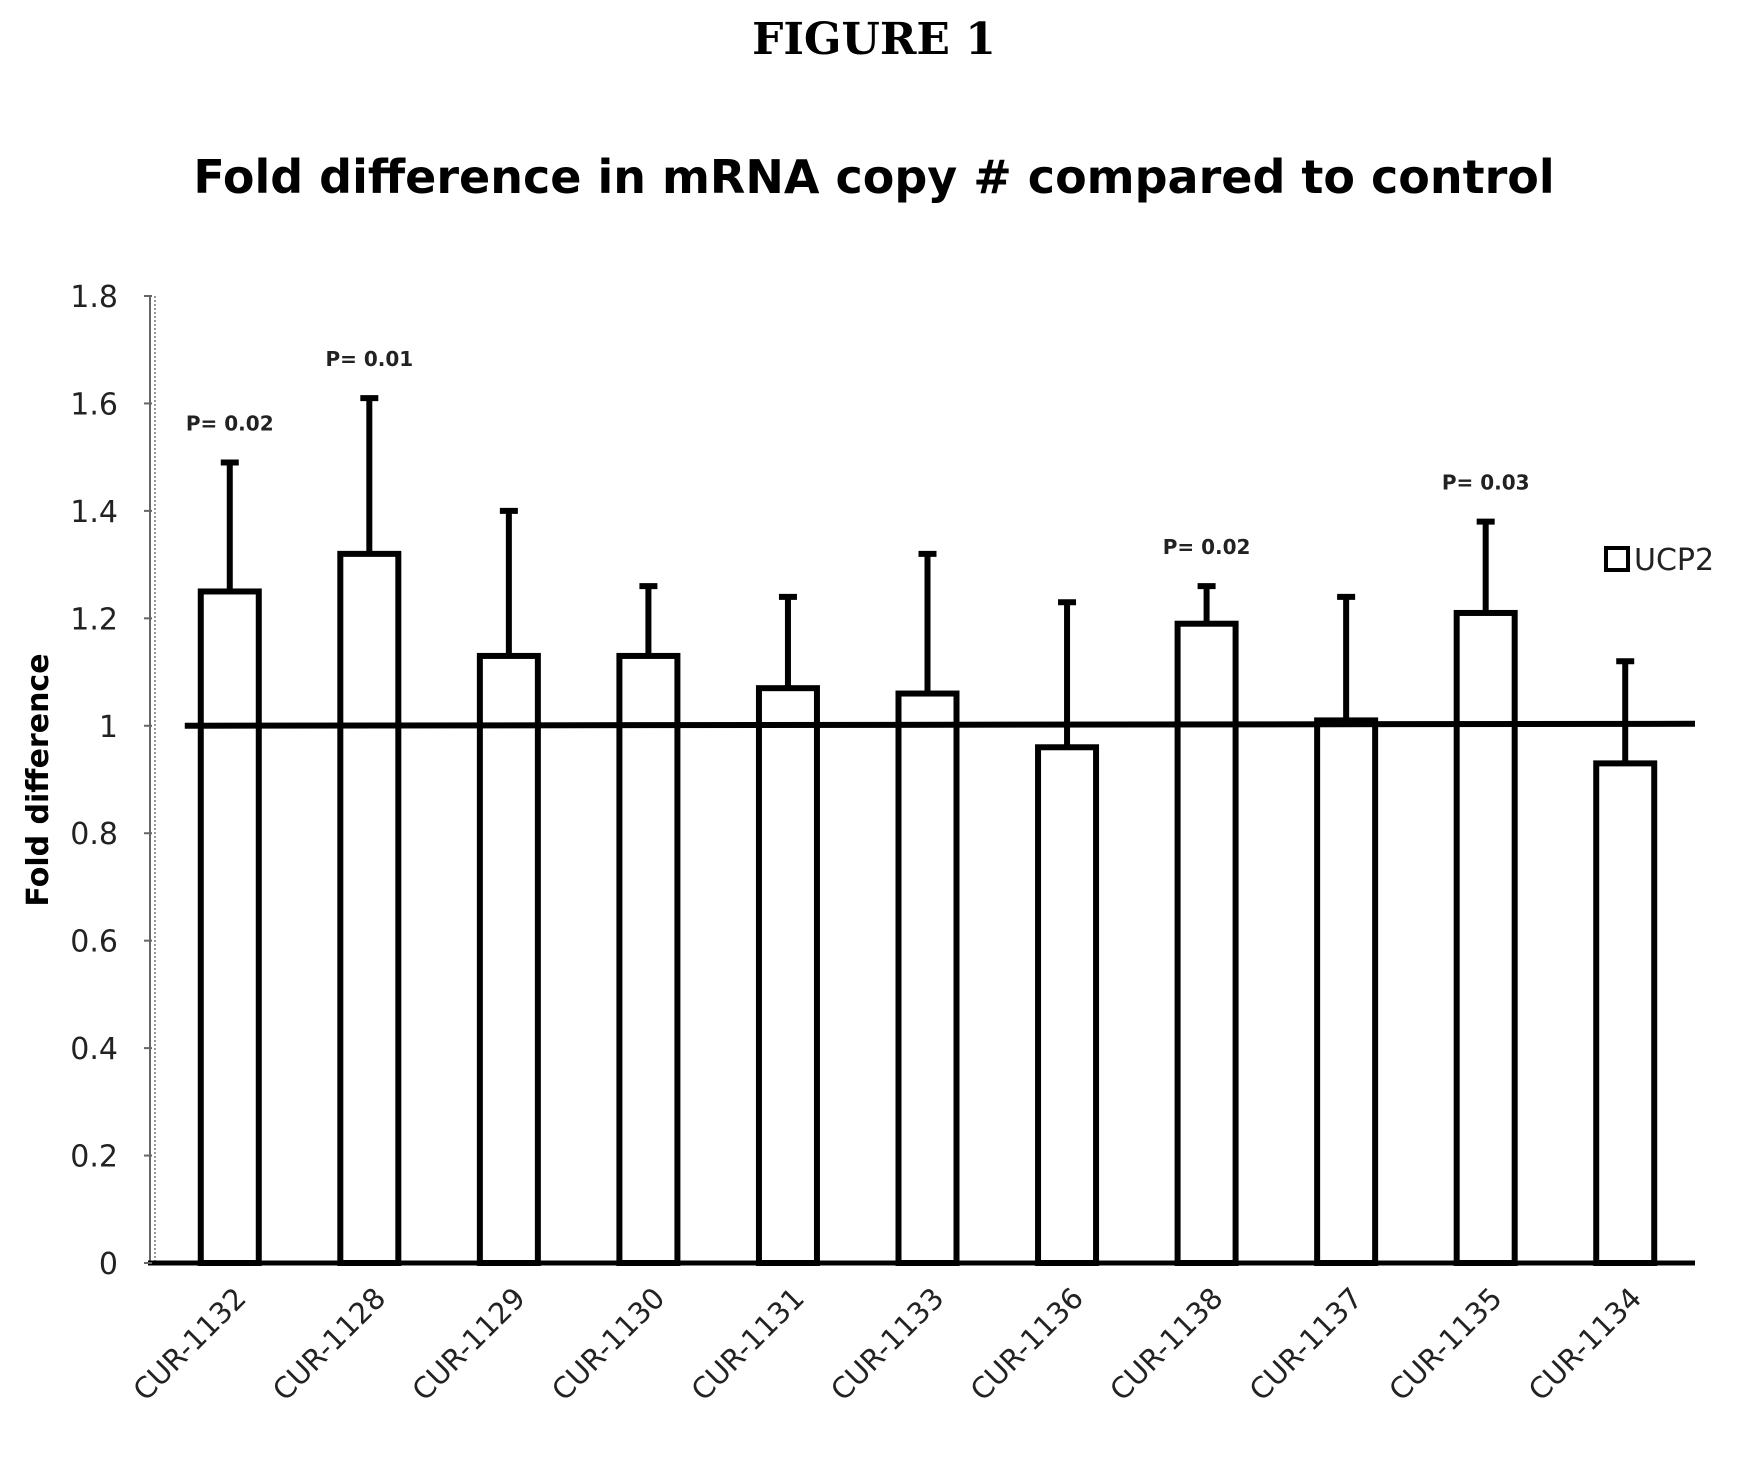 This screenshot has width=1748, height=1476. I want to click on category-label: CUR-1131, so click(748, 1344).